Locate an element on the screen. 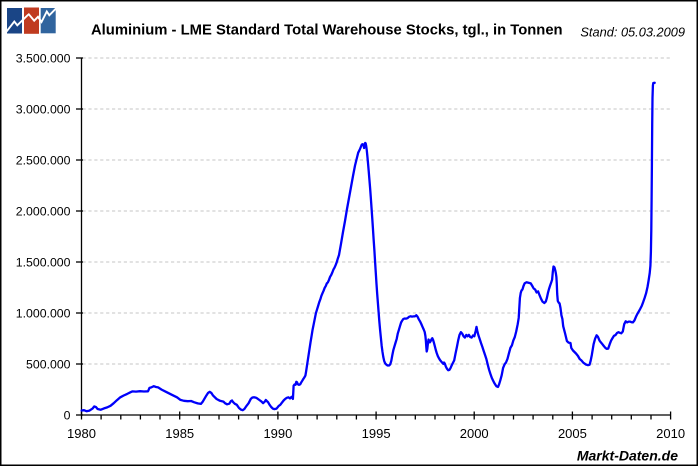  svg-text: 3.500.000 is located at coordinates (43, 59).